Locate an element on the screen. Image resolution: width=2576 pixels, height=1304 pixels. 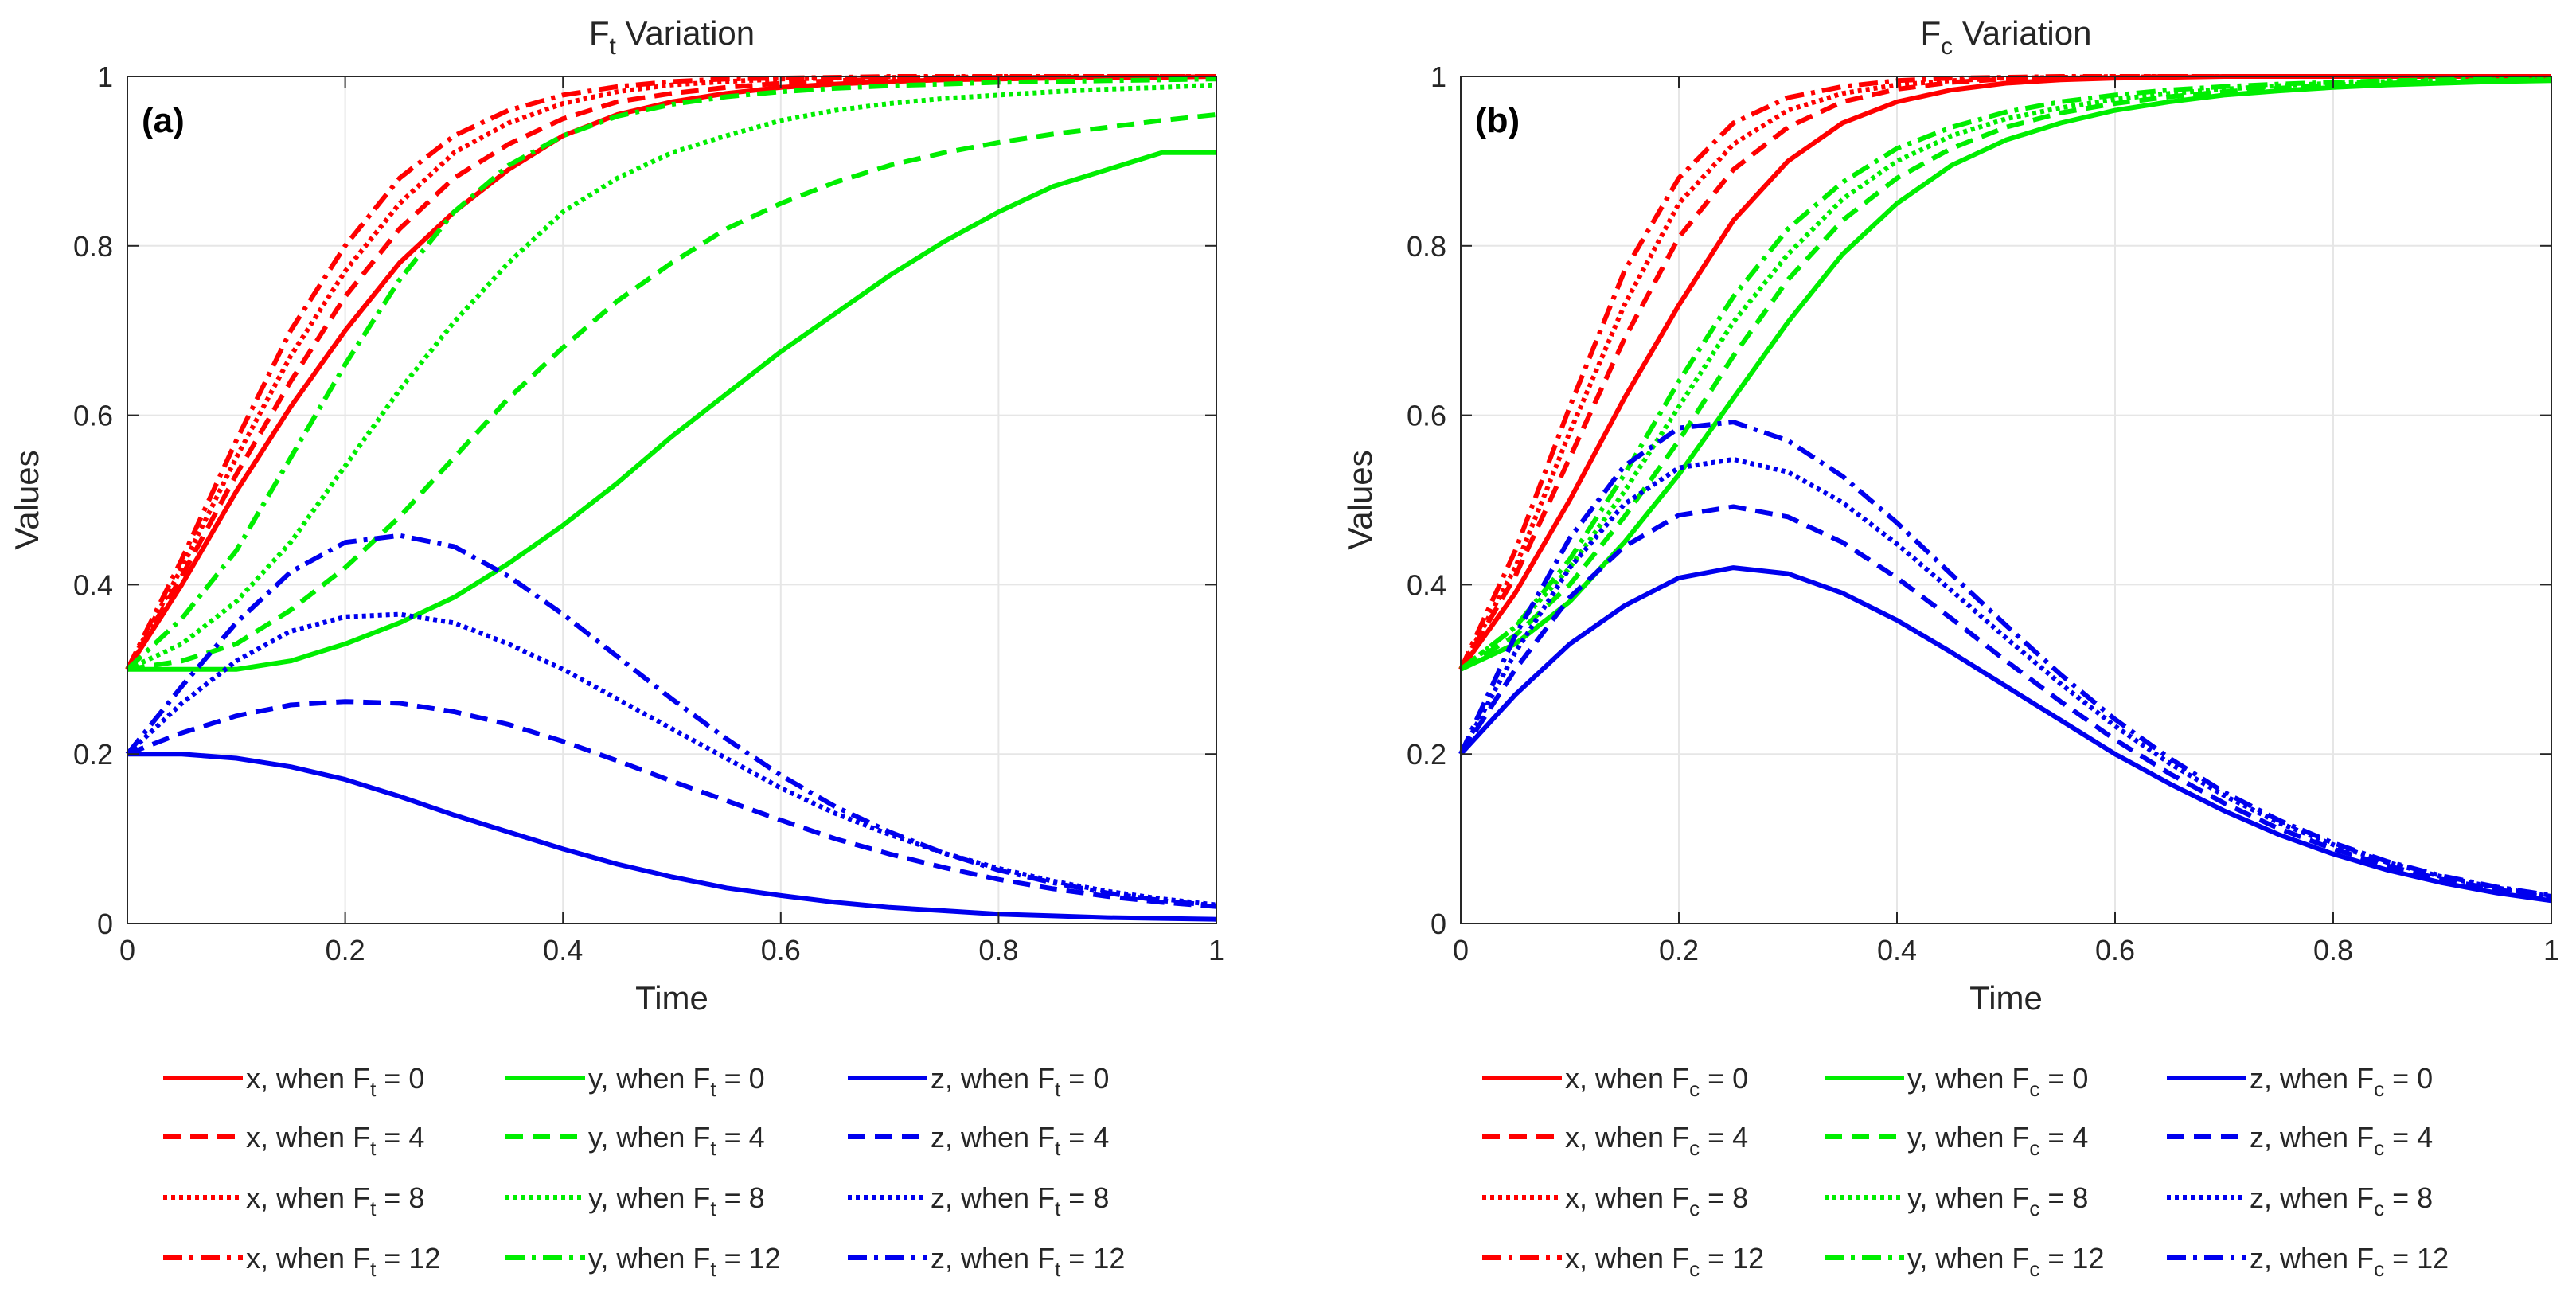
legend-item: x, when Ft = 8 is located at coordinates (293, 1200).